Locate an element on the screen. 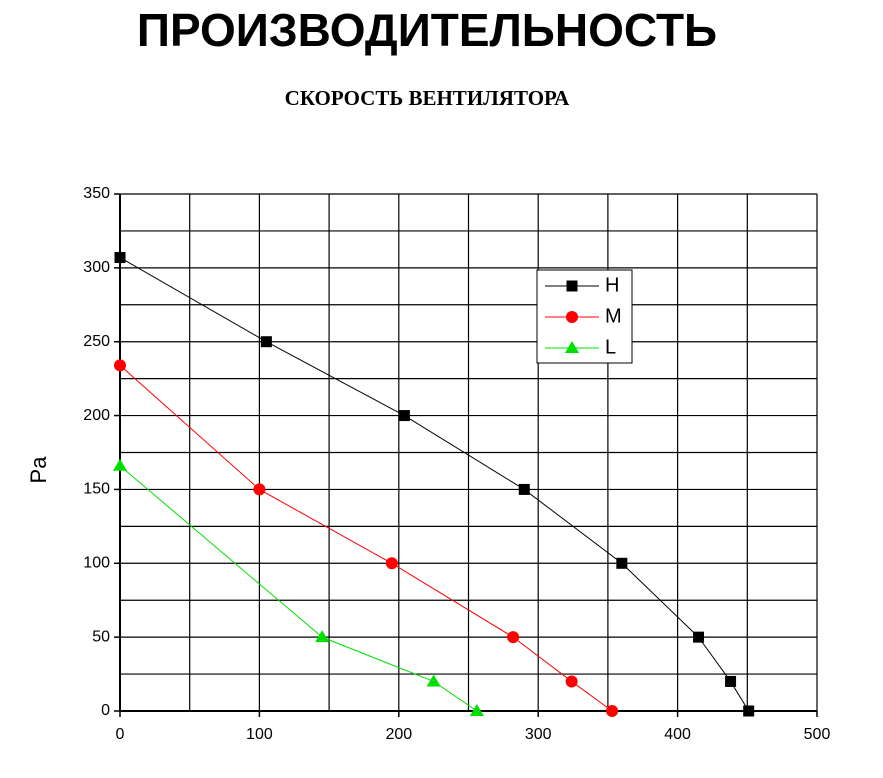 The width and height of the screenshot is (883, 778). y-tick-label: 250 is located at coordinates (96, 341).